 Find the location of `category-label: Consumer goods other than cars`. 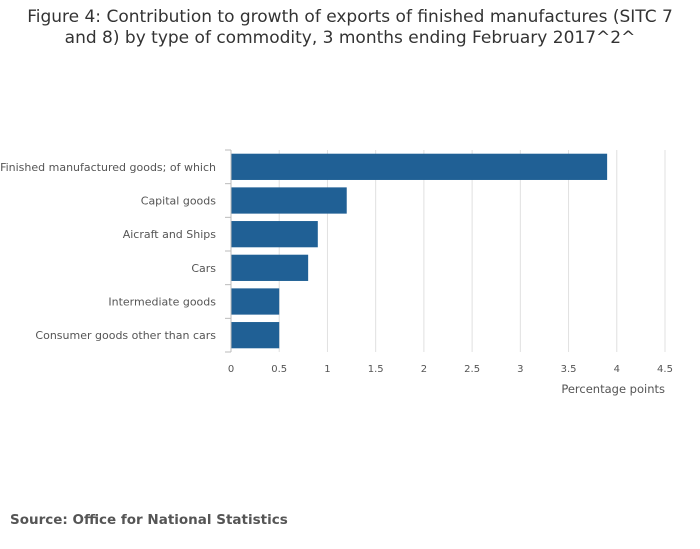

category-label: Consumer goods other than cars is located at coordinates (125, 335).